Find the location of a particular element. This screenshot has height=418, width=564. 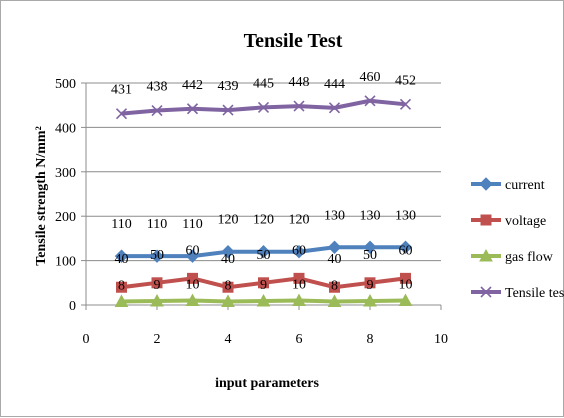

data-label-tensile-test: 442 is located at coordinates (192, 85).